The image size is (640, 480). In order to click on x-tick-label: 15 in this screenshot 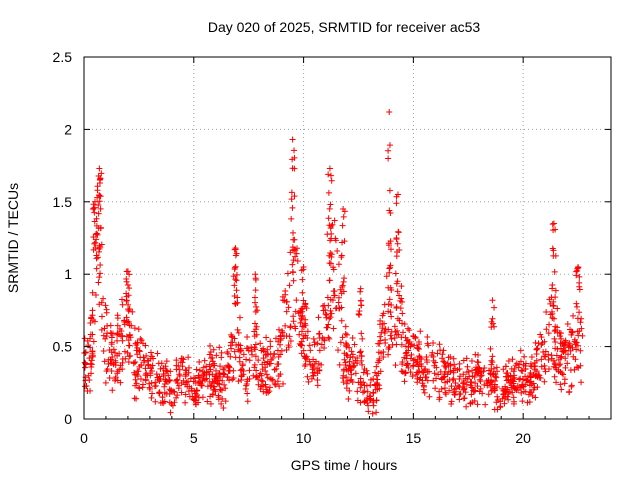, I will do `click(414, 438)`.